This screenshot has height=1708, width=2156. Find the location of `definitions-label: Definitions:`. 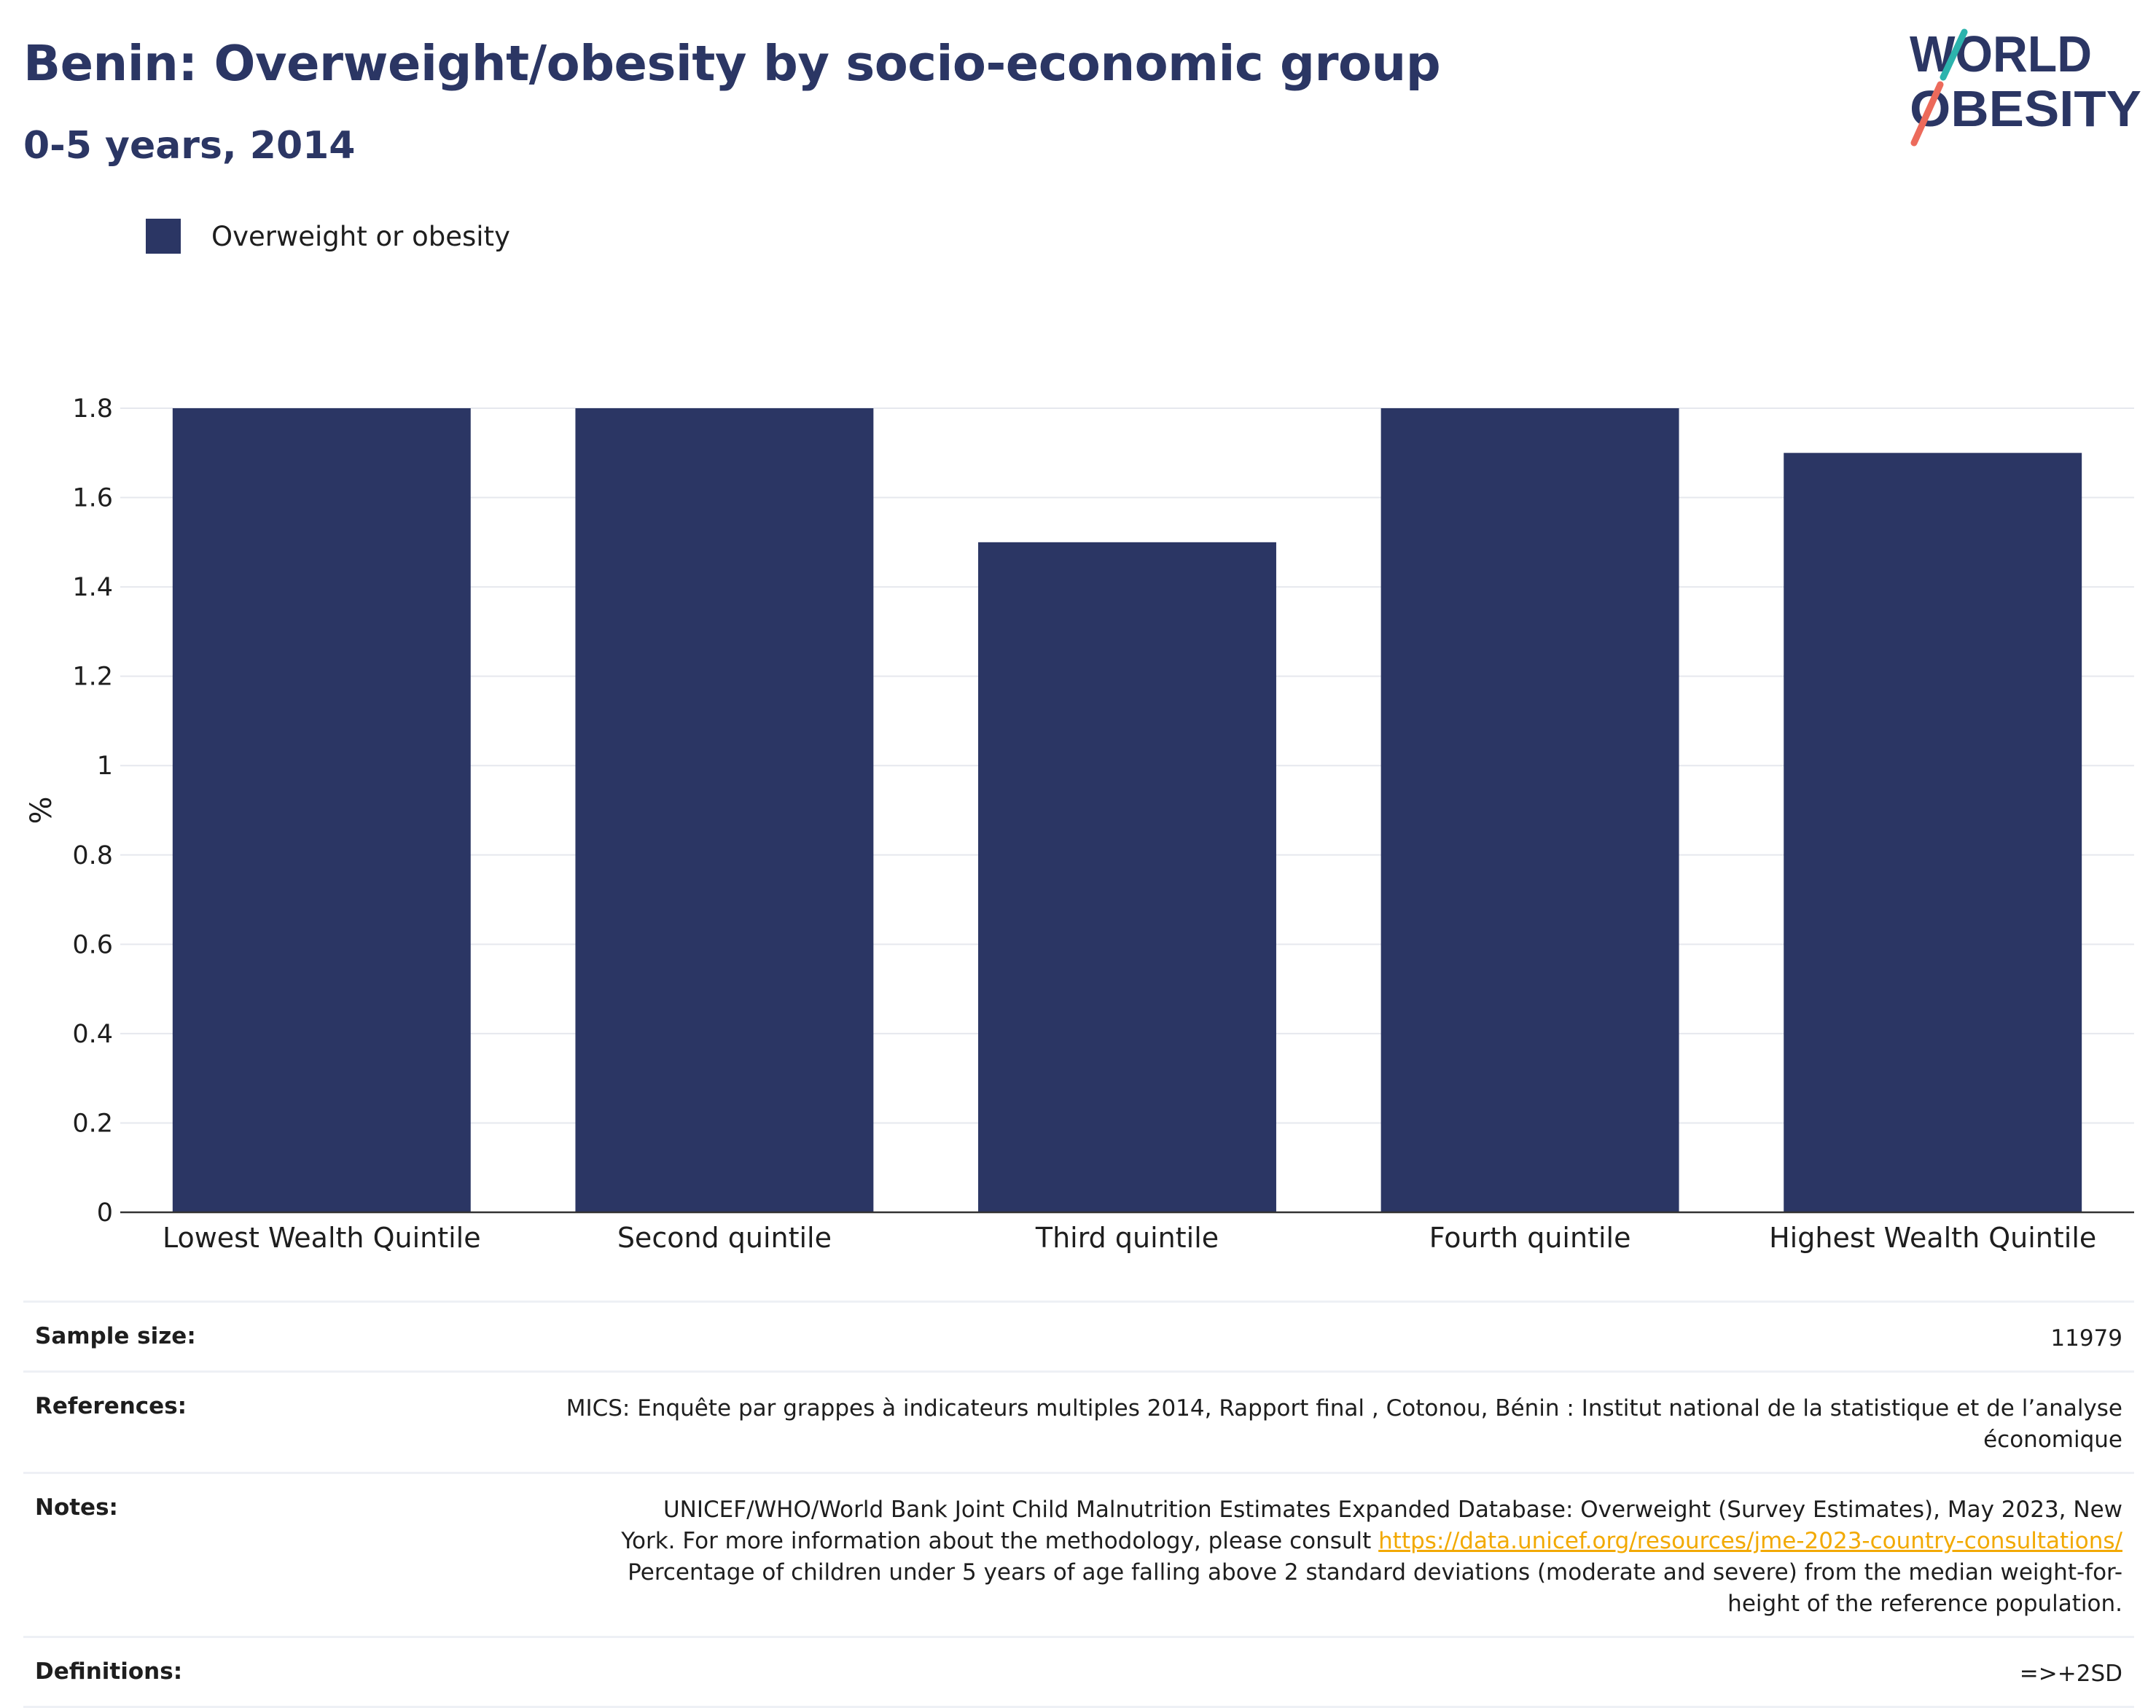

definitions-label: Definitions: is located at coordinates (109, 1671).